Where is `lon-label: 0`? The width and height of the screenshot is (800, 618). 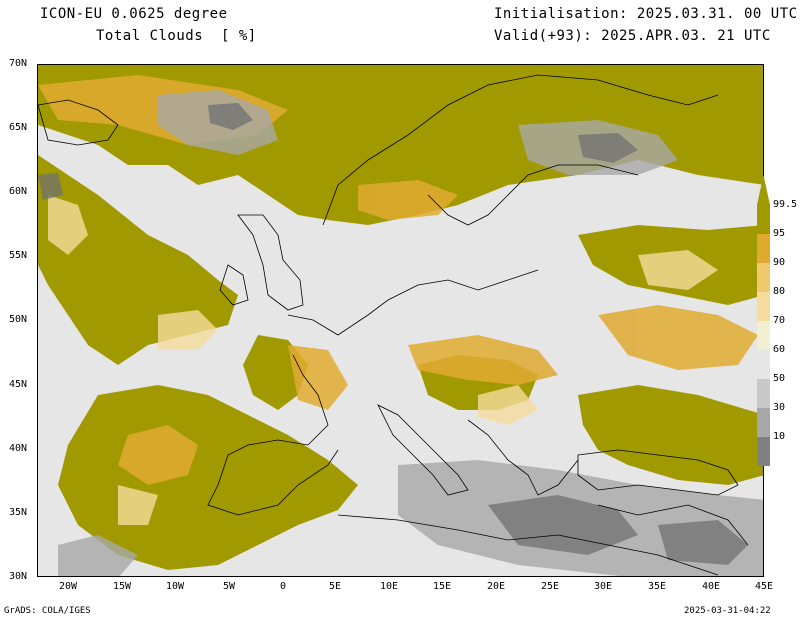 lon-label: 0 is located at coordinates (283, 586).